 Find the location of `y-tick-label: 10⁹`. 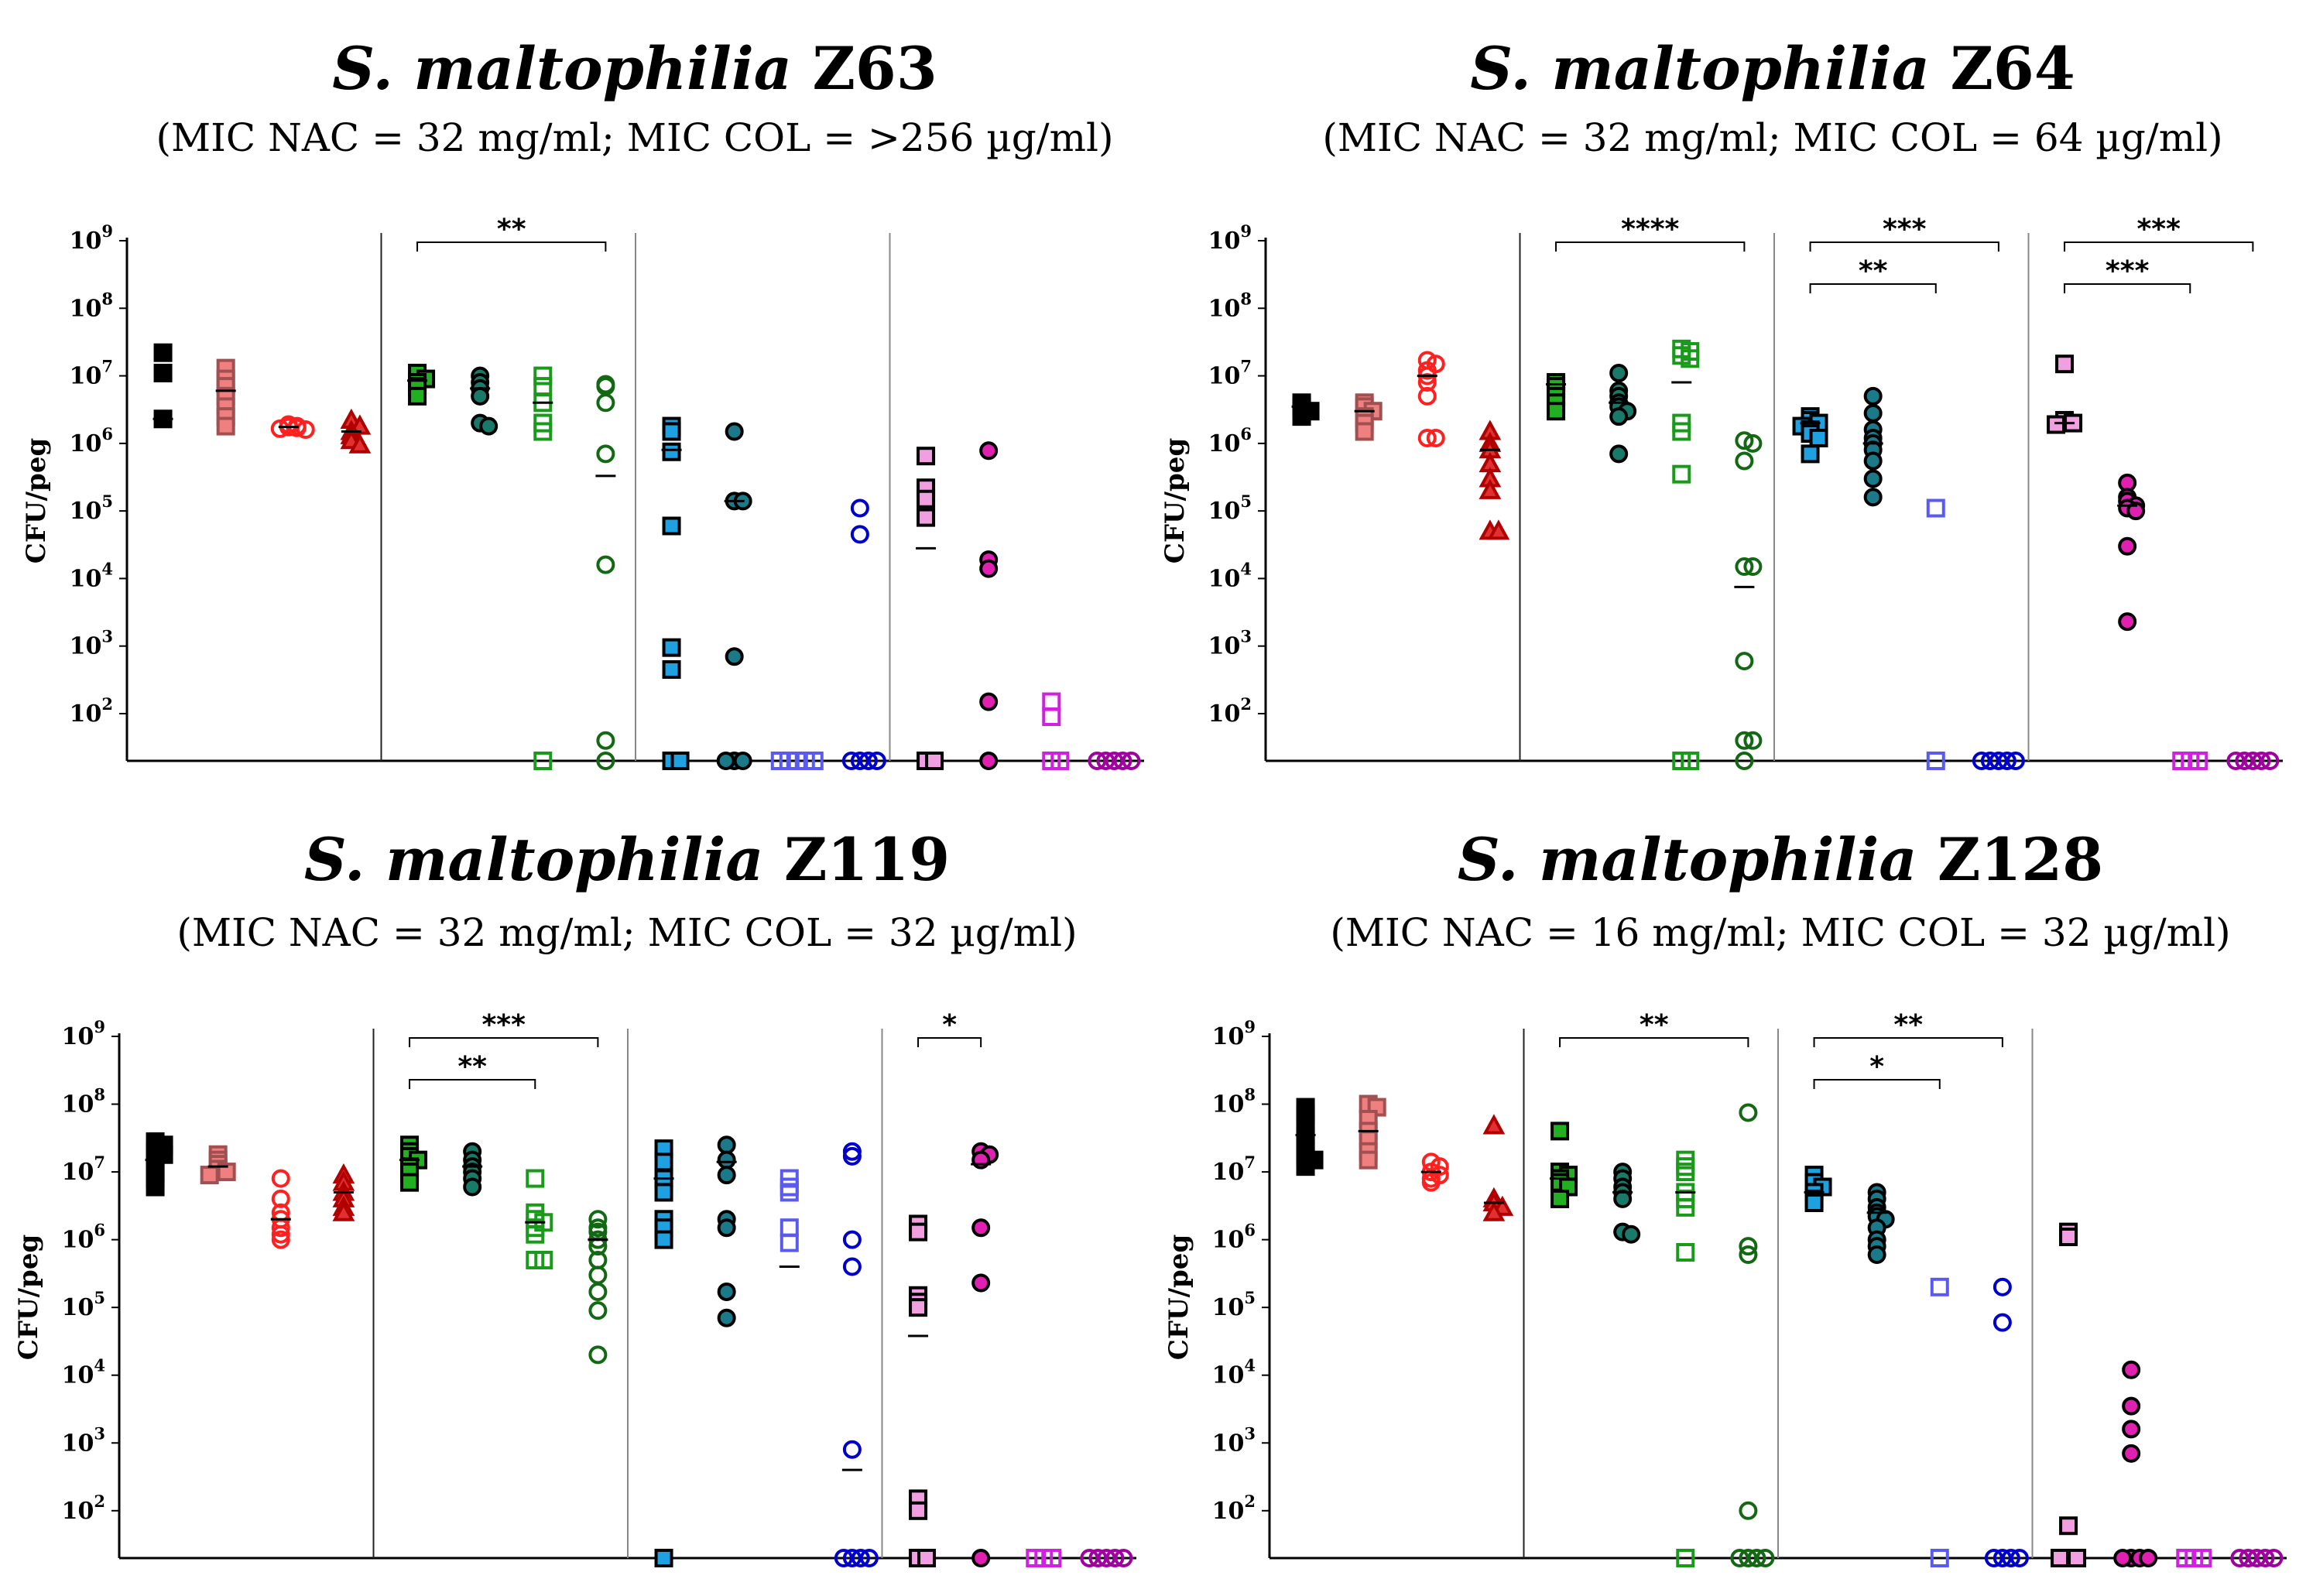

y-tick-label: 10⁹ is located at coordinates (91, 238).